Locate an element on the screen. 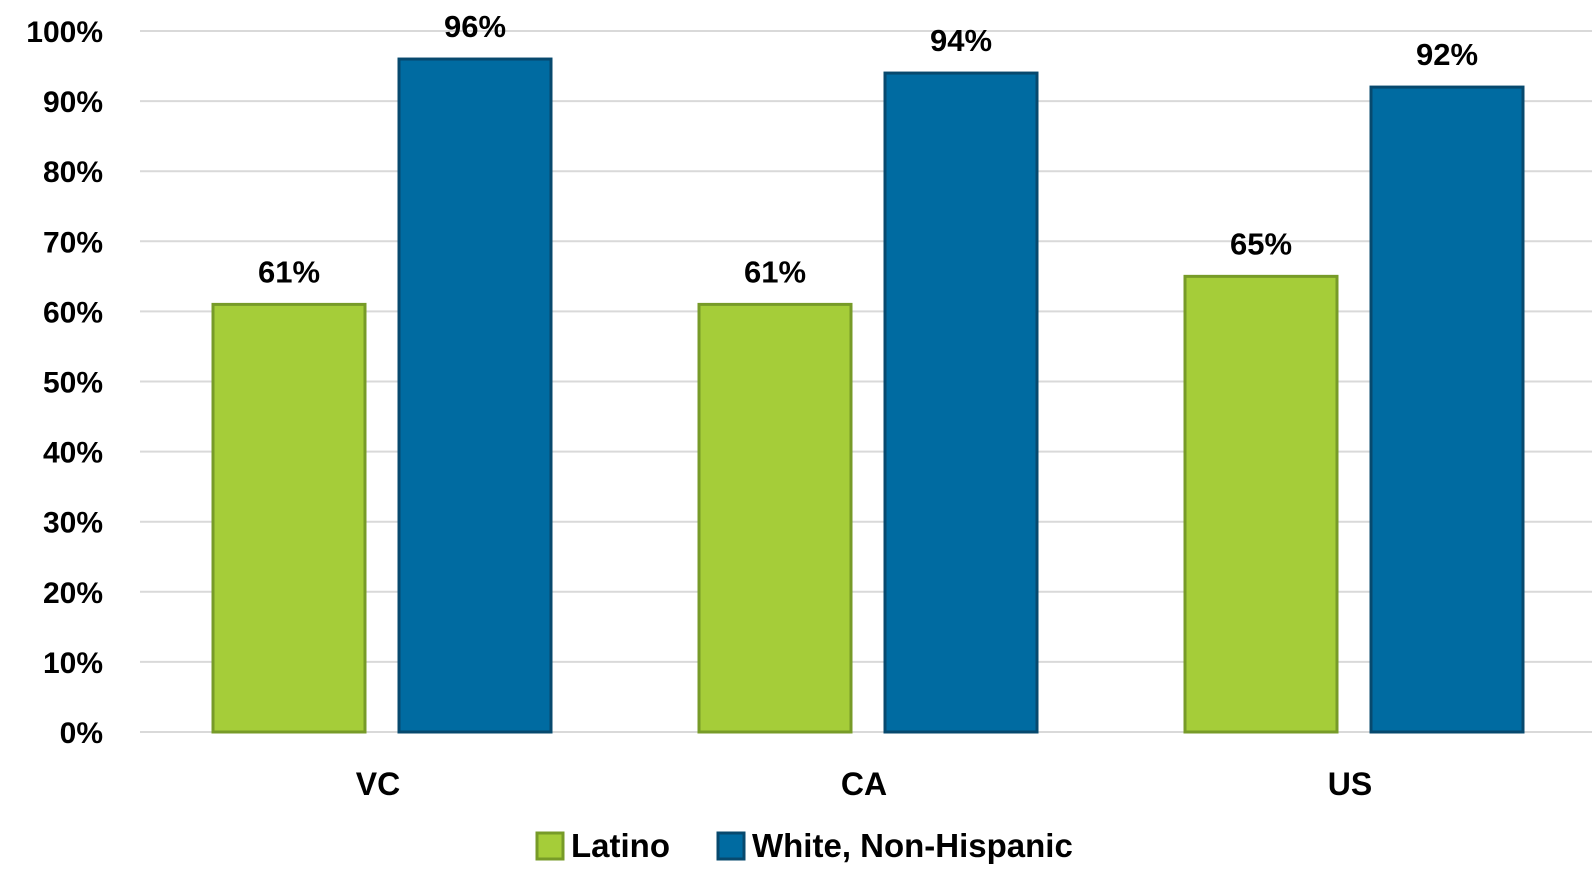 This screenshot has width=1592, height=874. x-axis-category-labels: VC CA US is located at coordinates (864, 784).